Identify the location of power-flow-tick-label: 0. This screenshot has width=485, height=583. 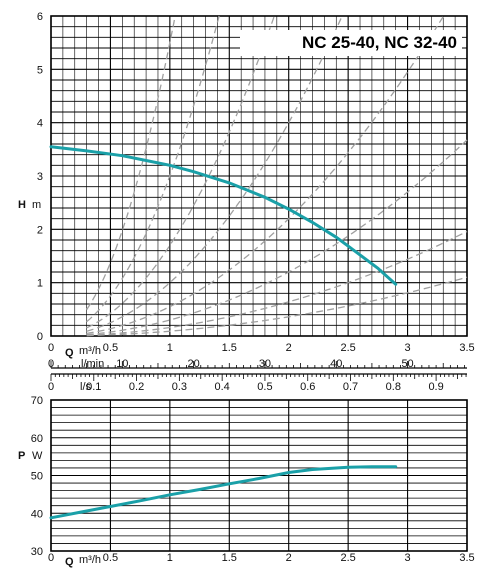
(51, 558).